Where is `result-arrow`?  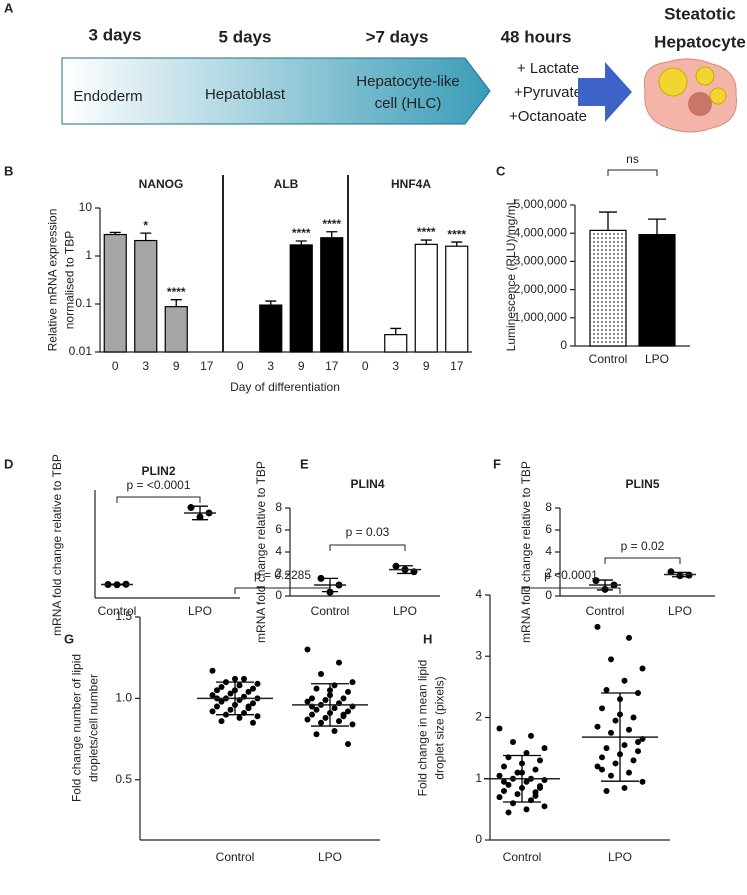
result-arrow is located at coordinates (605, 92).